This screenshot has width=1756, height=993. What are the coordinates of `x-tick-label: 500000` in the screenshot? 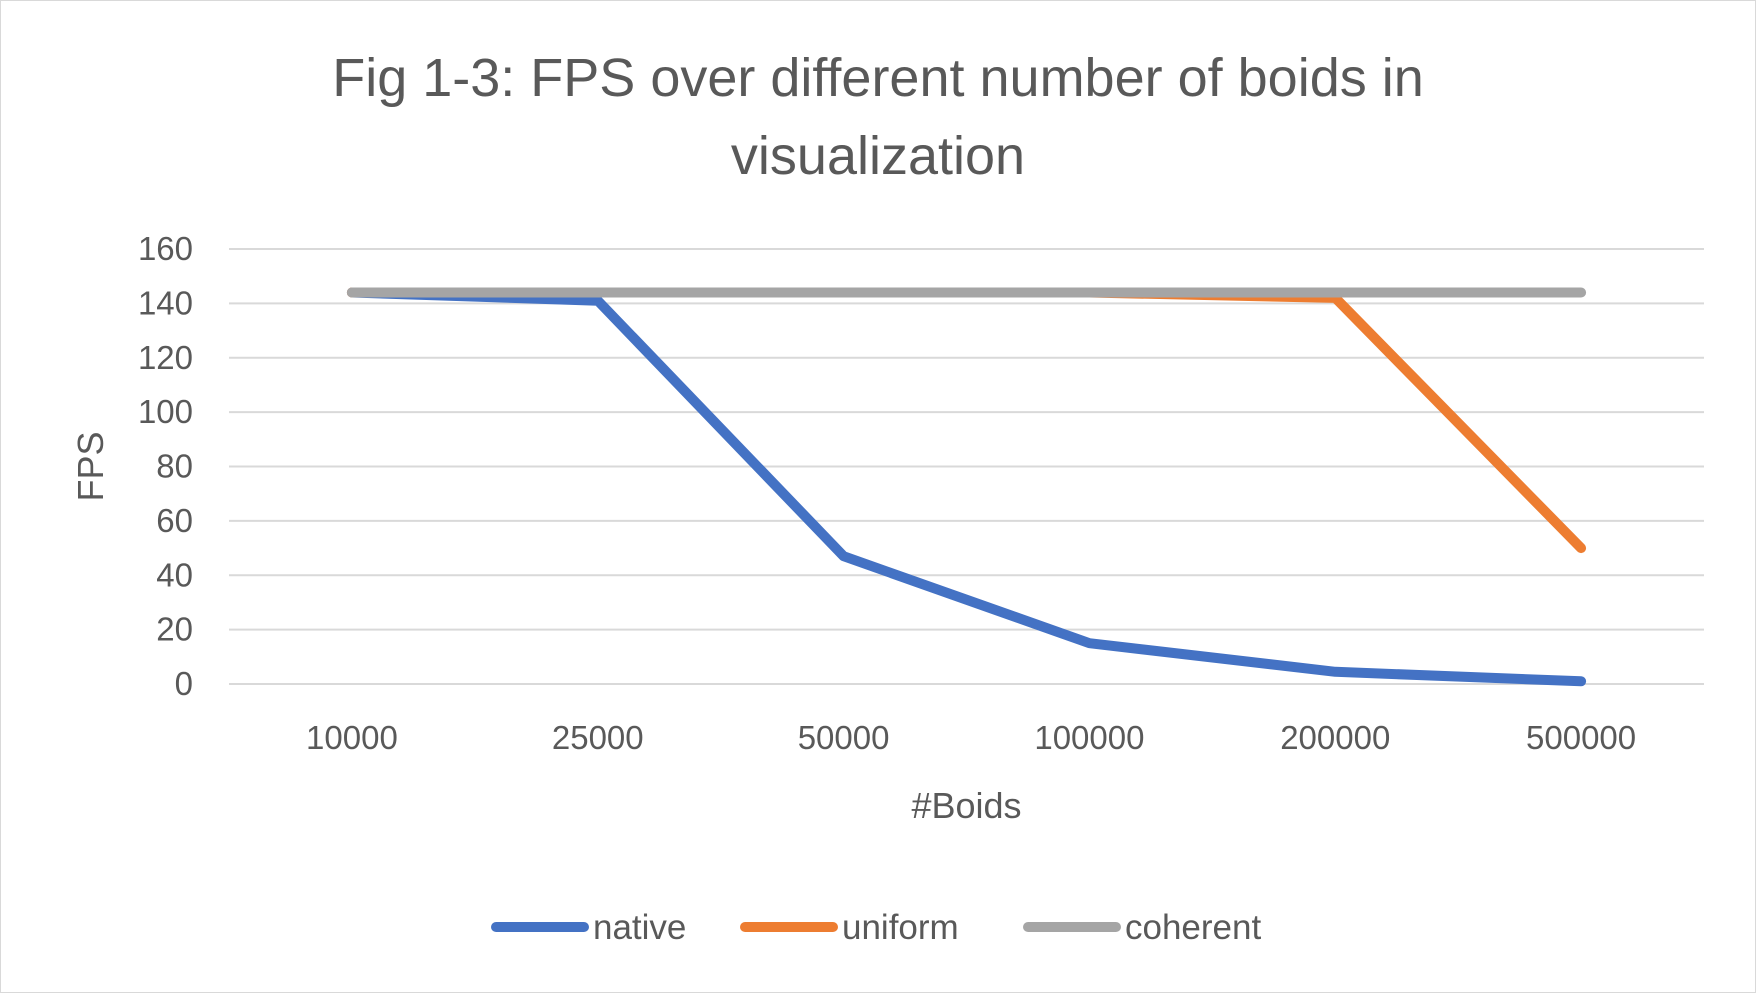 It's located at (1581, 737).